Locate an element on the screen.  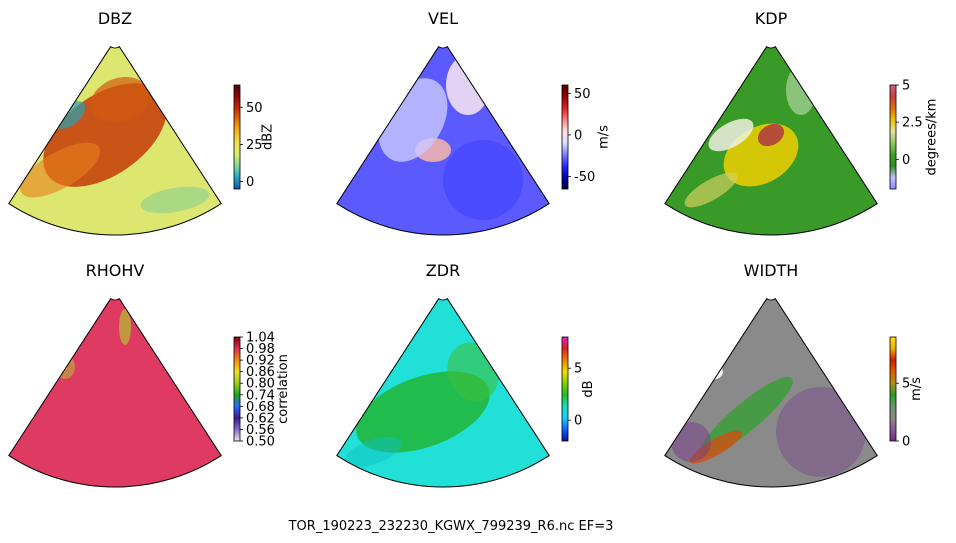
colorbar-tick-label: 0.92 is located at coordinates (260, 361).